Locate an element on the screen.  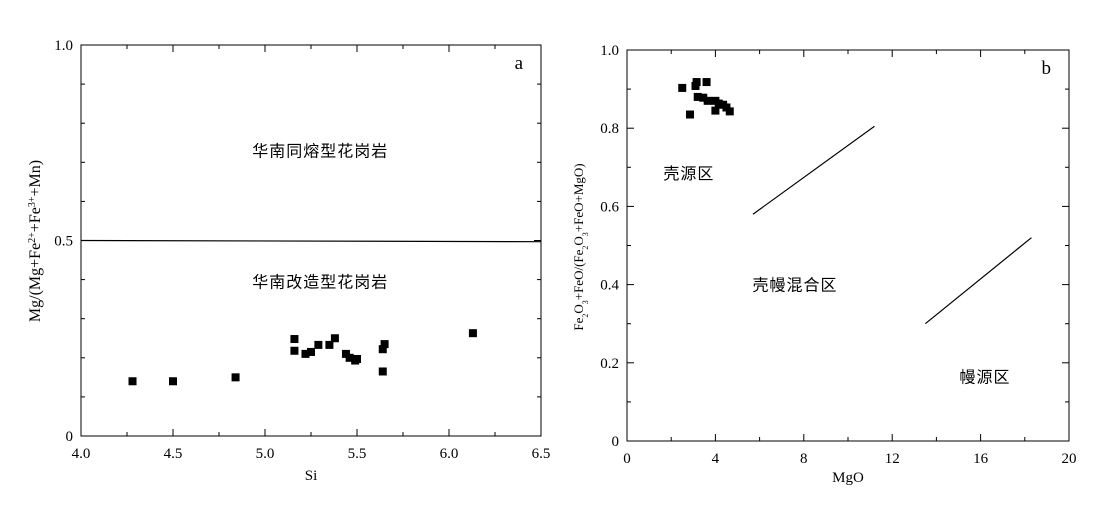
x-tick-label: 0 is located at coordinates (627, 459).